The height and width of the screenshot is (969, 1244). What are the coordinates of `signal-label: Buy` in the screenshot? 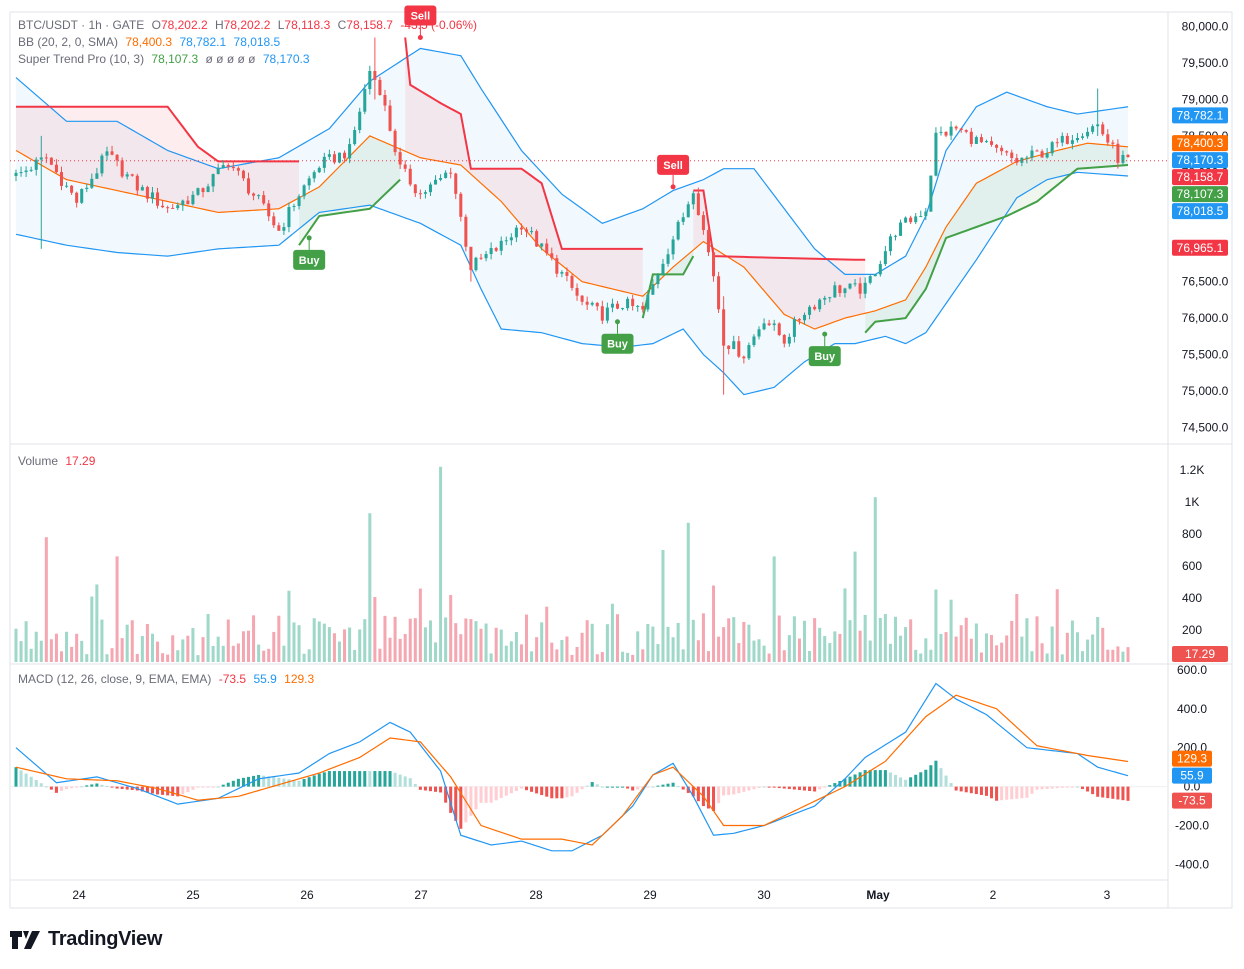 It's located at (310, 261).